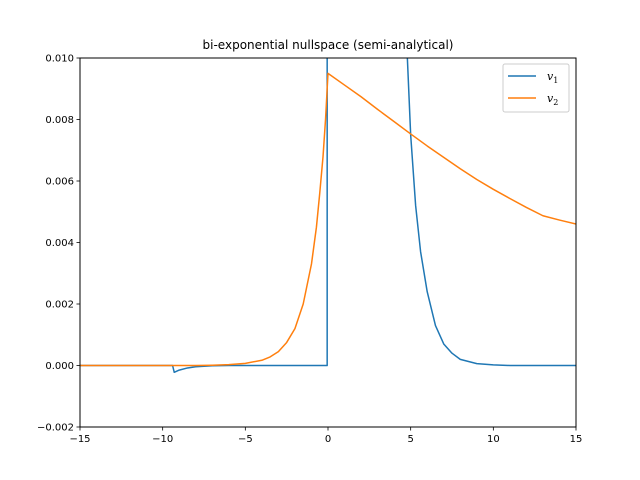 This screenshot has width=640, height=480. I want to click on x-tick-label: 15, so click(576, 439).